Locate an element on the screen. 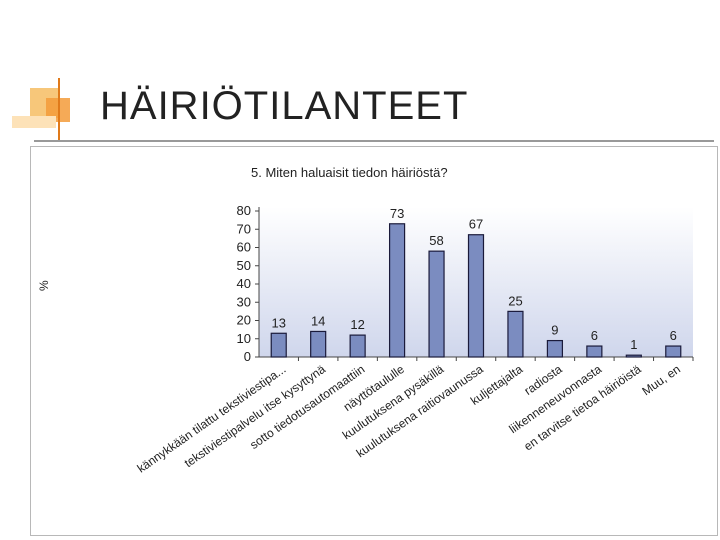 This screenshot has height=540, width=720. y-axis-label: % is located at coordinates (44, 285).